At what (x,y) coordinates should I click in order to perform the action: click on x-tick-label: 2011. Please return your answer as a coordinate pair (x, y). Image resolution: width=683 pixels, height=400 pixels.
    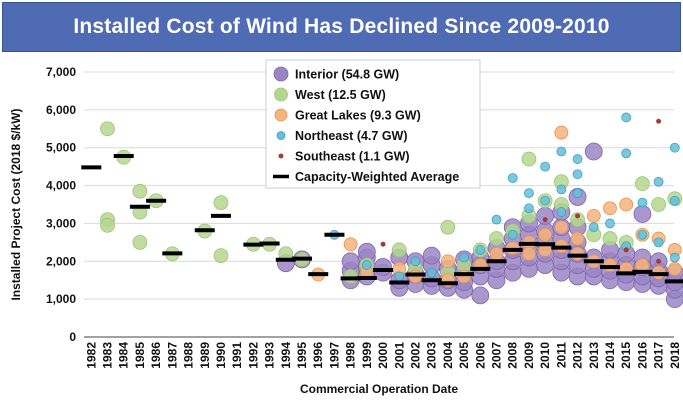
    Looking at the image, I should click on (561, 355).